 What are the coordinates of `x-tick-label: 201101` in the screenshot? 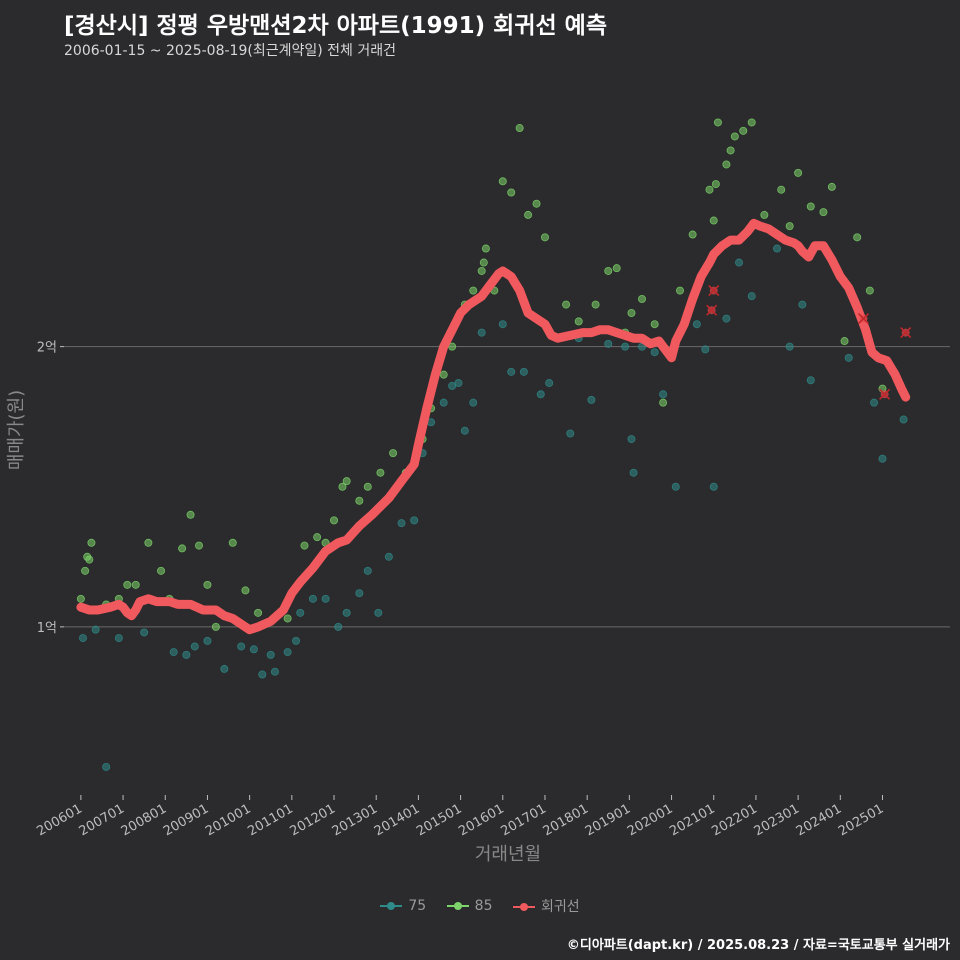 It's located at (270, 820).